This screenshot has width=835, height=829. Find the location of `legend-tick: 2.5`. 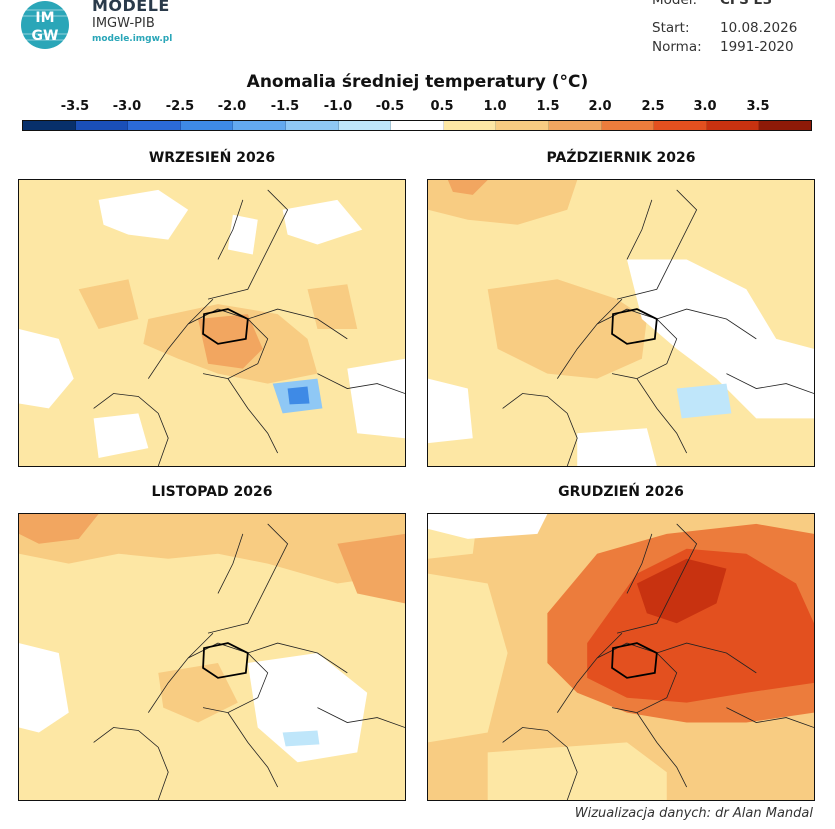

legend-tick: 2.5 is located at coordinates (653, 106).